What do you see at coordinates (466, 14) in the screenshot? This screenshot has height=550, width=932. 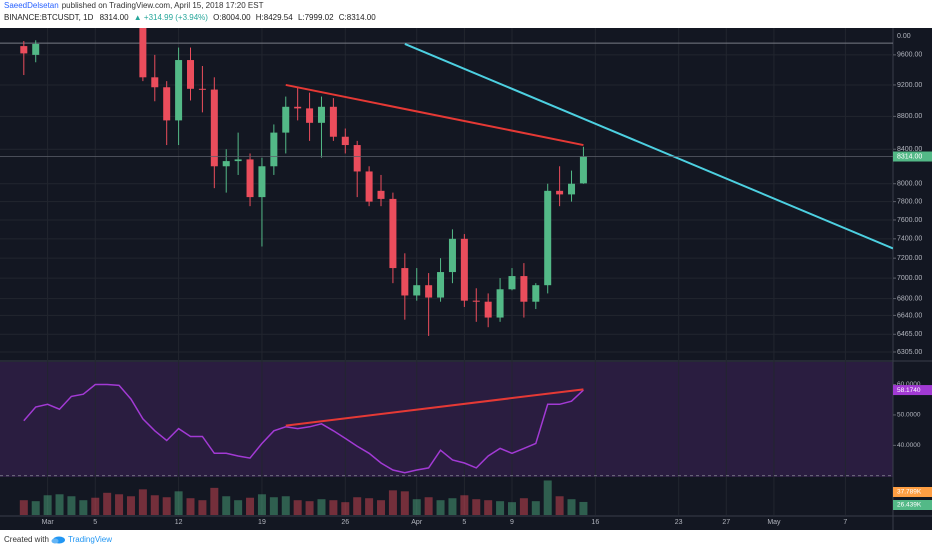 I see `header-bg` at bounding box center [466, 14].